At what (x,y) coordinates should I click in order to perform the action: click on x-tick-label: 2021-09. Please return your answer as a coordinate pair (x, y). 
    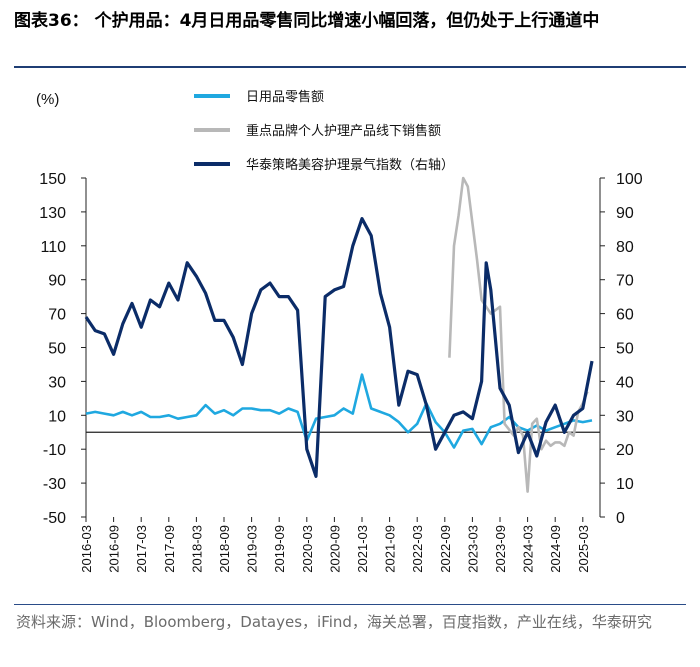
    Looking at the image, I should click on (390, 549).